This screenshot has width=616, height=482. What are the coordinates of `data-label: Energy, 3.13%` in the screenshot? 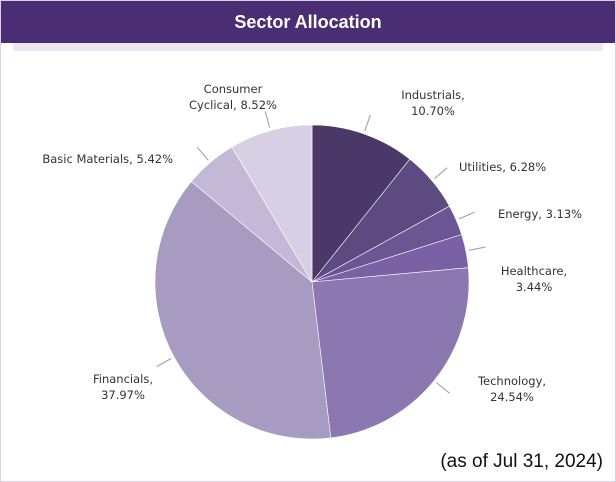 It's located at (540, 214).